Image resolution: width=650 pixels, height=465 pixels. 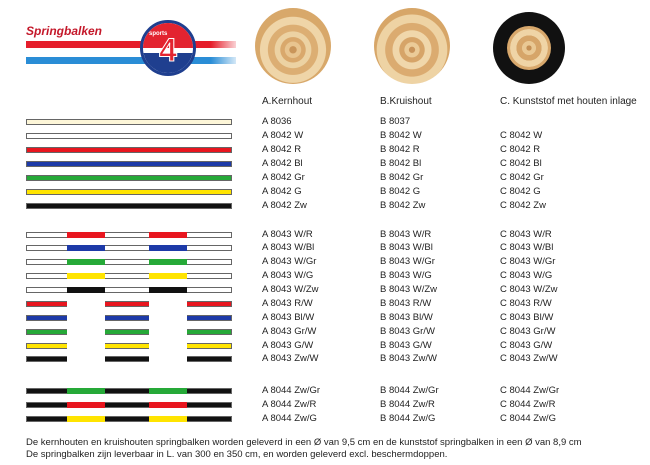 What do you see at coordinates (520, 191) in the screenshot?
I see `product-code-c: C 8042 G` at bounding box center [520, 191].